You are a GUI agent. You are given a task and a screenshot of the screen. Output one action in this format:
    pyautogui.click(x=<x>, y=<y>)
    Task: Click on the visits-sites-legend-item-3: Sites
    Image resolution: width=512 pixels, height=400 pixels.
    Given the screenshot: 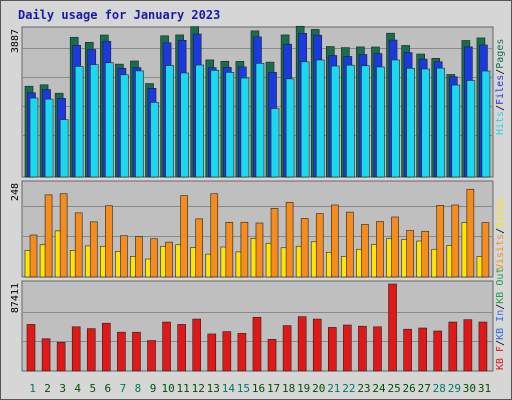 What is the action you would take?
    pyautogui.click(x=500, y=213)
    